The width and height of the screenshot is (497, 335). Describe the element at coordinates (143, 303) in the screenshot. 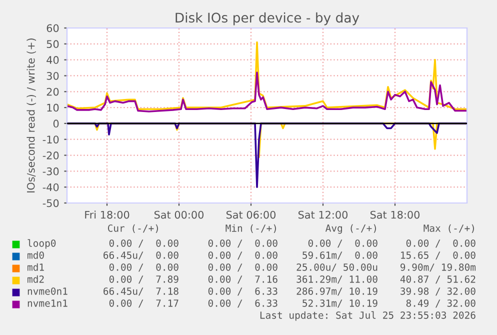

I see `text: 0.00 / 7.17` at that location.